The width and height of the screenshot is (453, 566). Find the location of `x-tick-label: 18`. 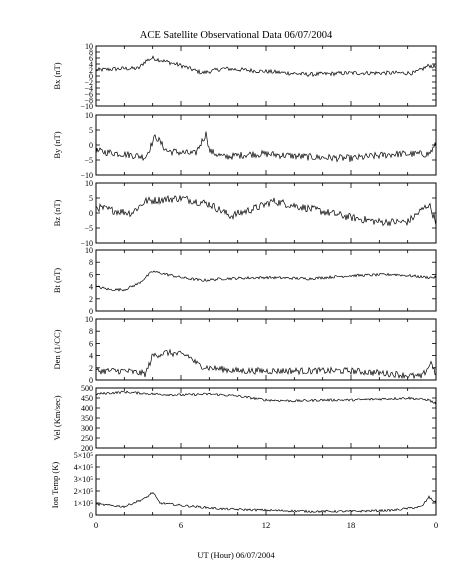

x-tick-label: 18 is located at coordinates (351, 525).